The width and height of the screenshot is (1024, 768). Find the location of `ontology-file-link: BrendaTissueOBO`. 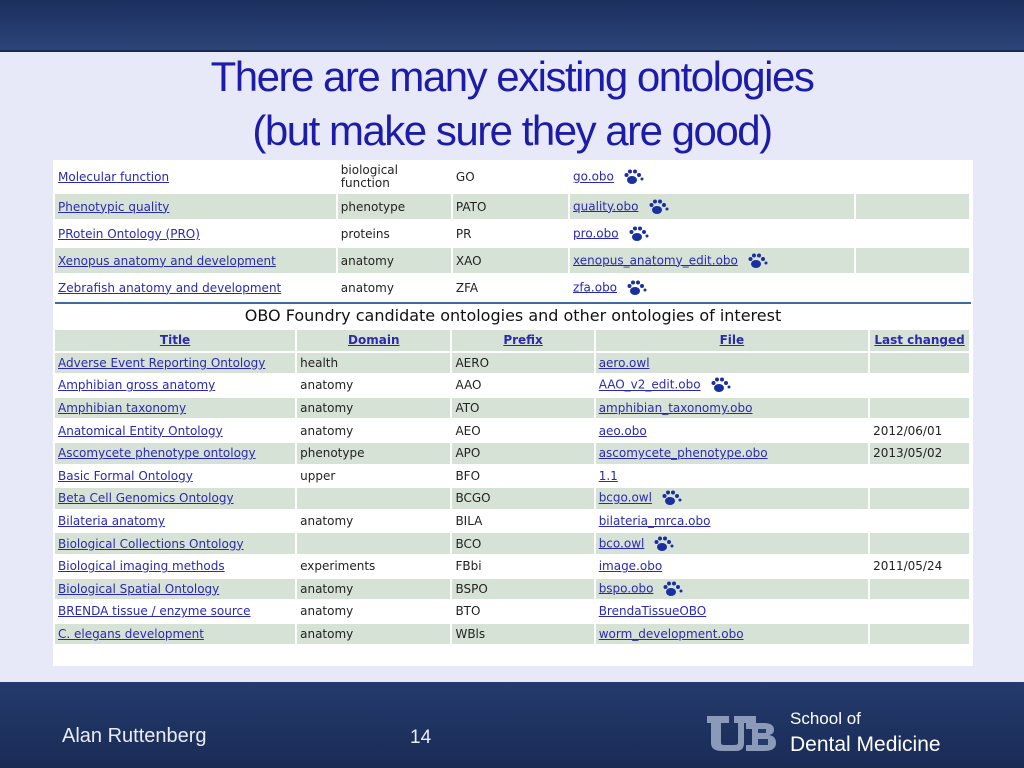

ontology-file-link: BrendaTissueOBO is located at coordinates (652, 611).